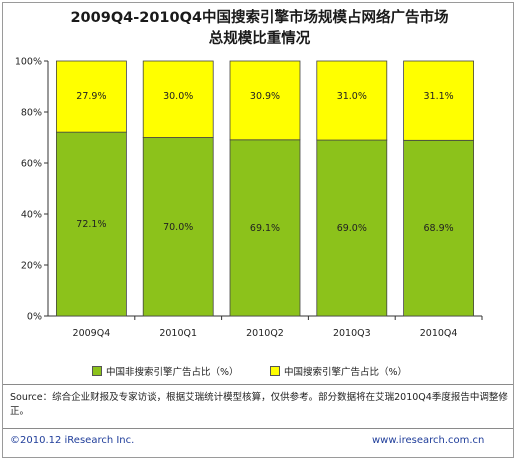  I want to click on data-label: 30.9%, so click(265, 96).